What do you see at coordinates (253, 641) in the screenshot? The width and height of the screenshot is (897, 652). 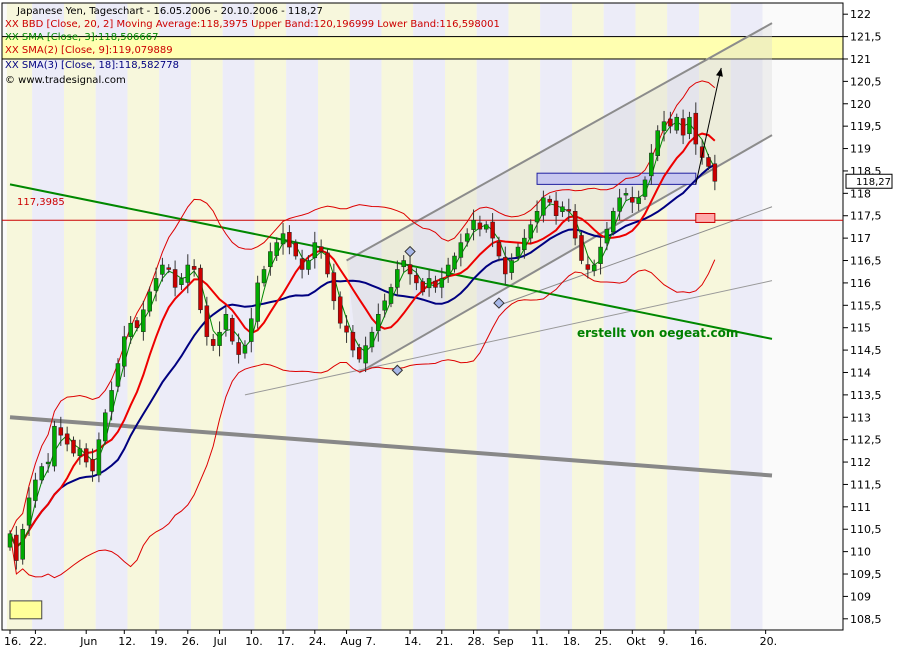 I see `x-tick-label: 10.` at bounding box center [253, 641].